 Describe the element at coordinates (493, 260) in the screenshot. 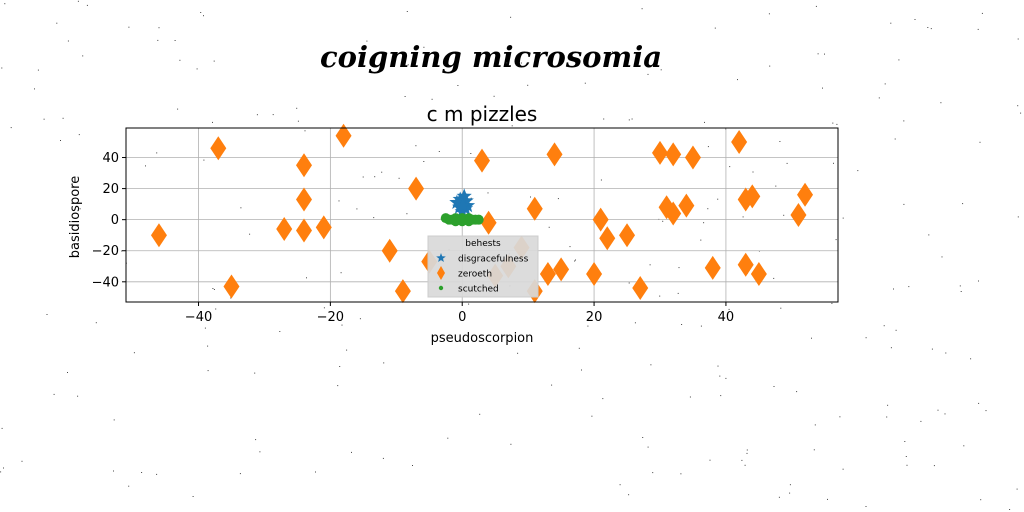

I see `legend-label: disgracefulness` at that location.